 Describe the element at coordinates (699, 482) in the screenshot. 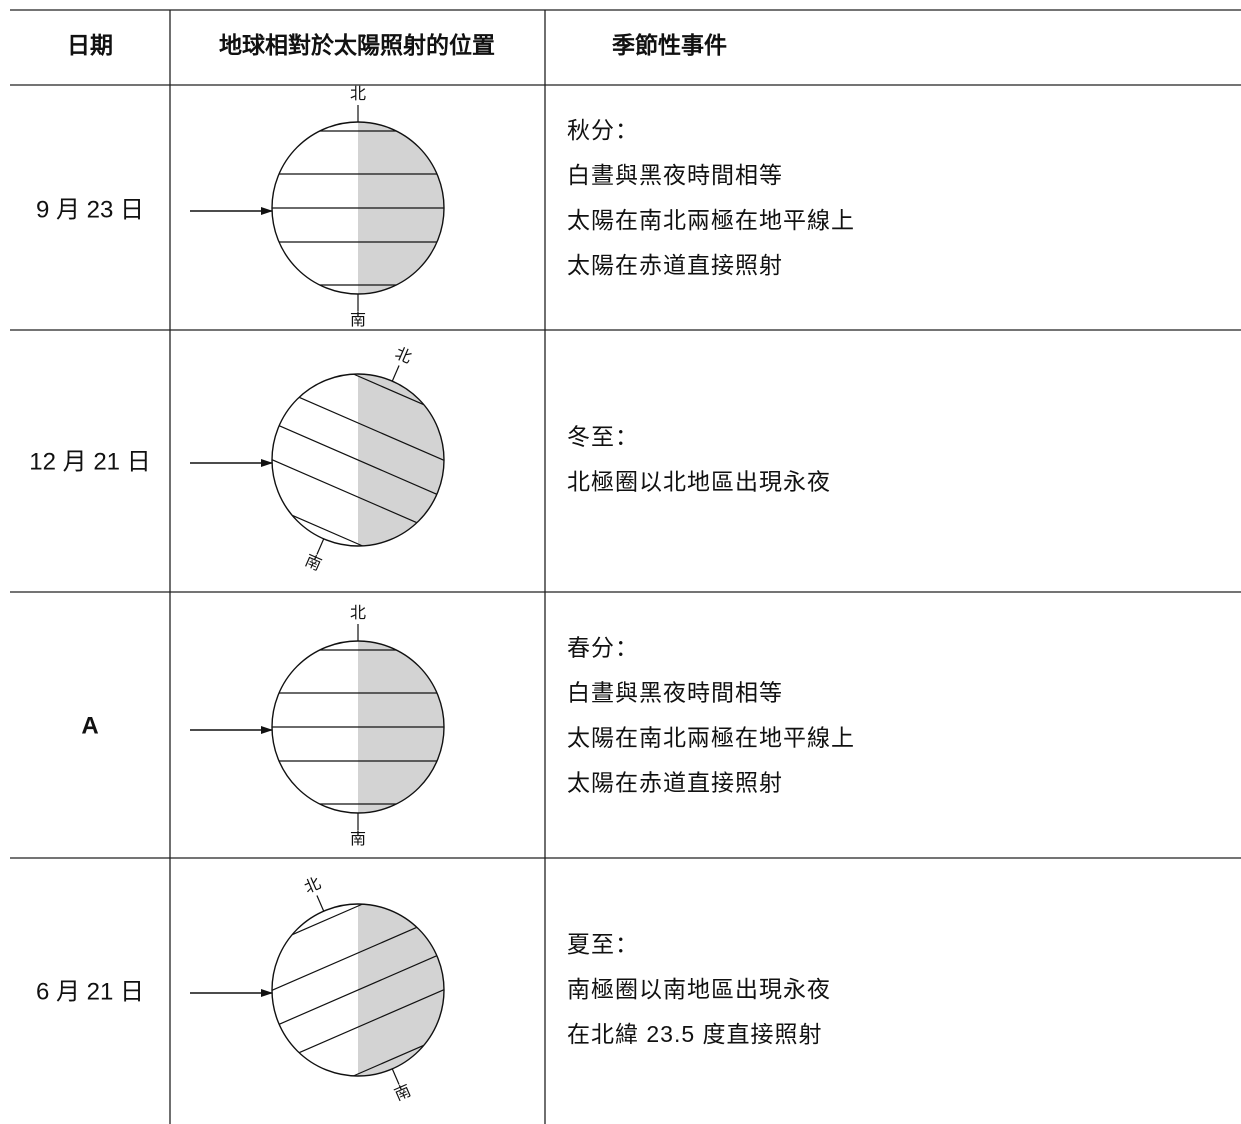

I see `event-line: 北極圈以北地區出現永夜` at that location.